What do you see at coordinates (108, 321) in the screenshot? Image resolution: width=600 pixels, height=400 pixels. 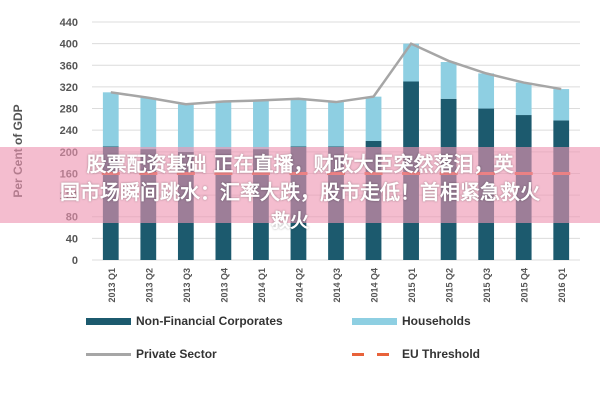 I see `legend-swatch-non-financial-corporates` at bounding box center [108, 321].